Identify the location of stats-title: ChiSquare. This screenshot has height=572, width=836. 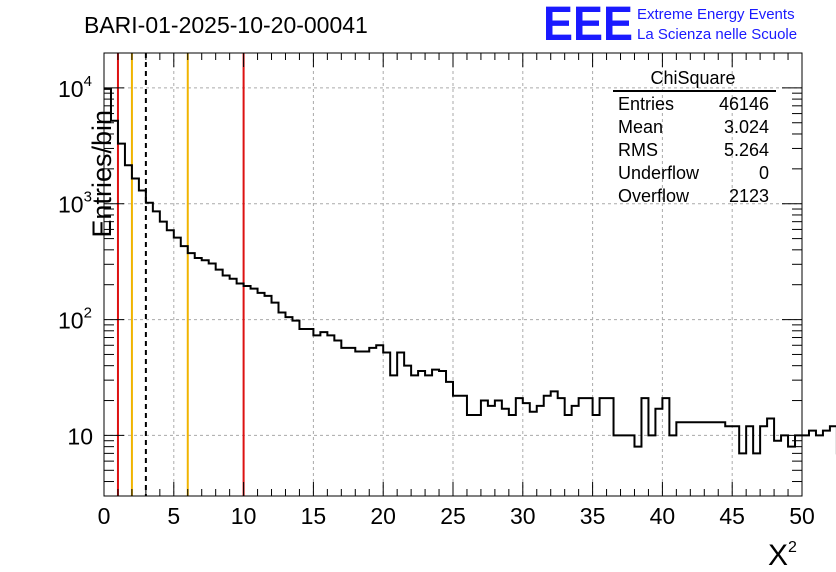
(692, 78).